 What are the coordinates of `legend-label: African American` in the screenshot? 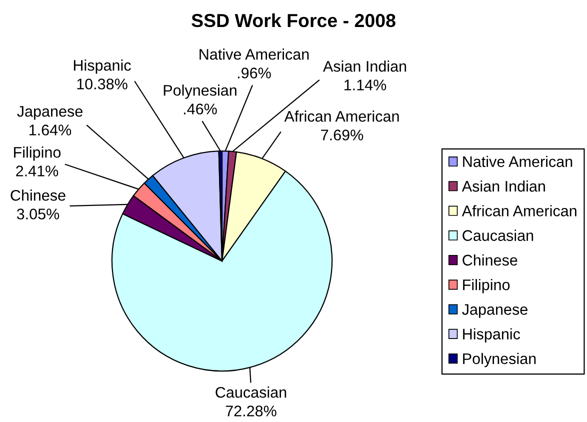 It's located at (519, 210).